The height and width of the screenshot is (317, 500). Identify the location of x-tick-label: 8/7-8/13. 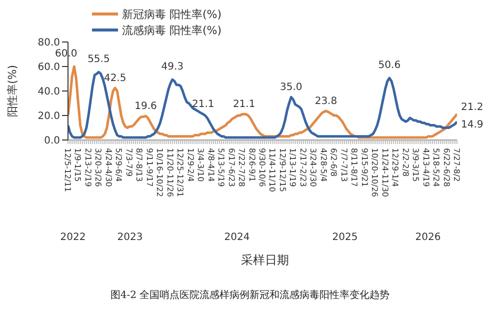
(139, 165).